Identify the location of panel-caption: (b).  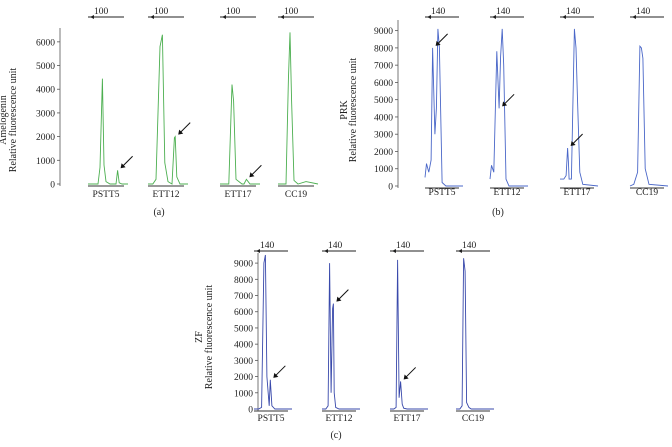
(498, 212).